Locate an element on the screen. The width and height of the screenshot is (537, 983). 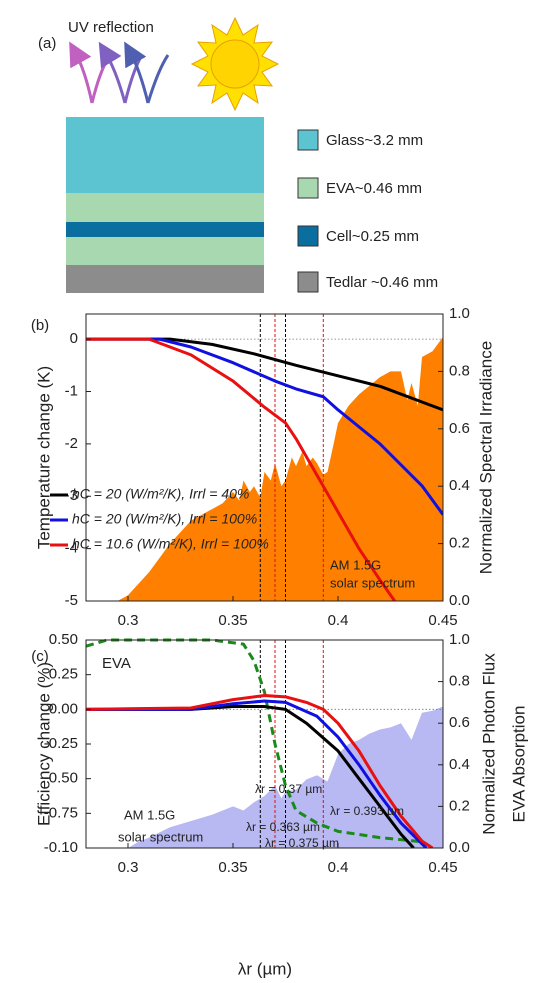
y-tick-label: -1 is located at coordinates (71, 390).